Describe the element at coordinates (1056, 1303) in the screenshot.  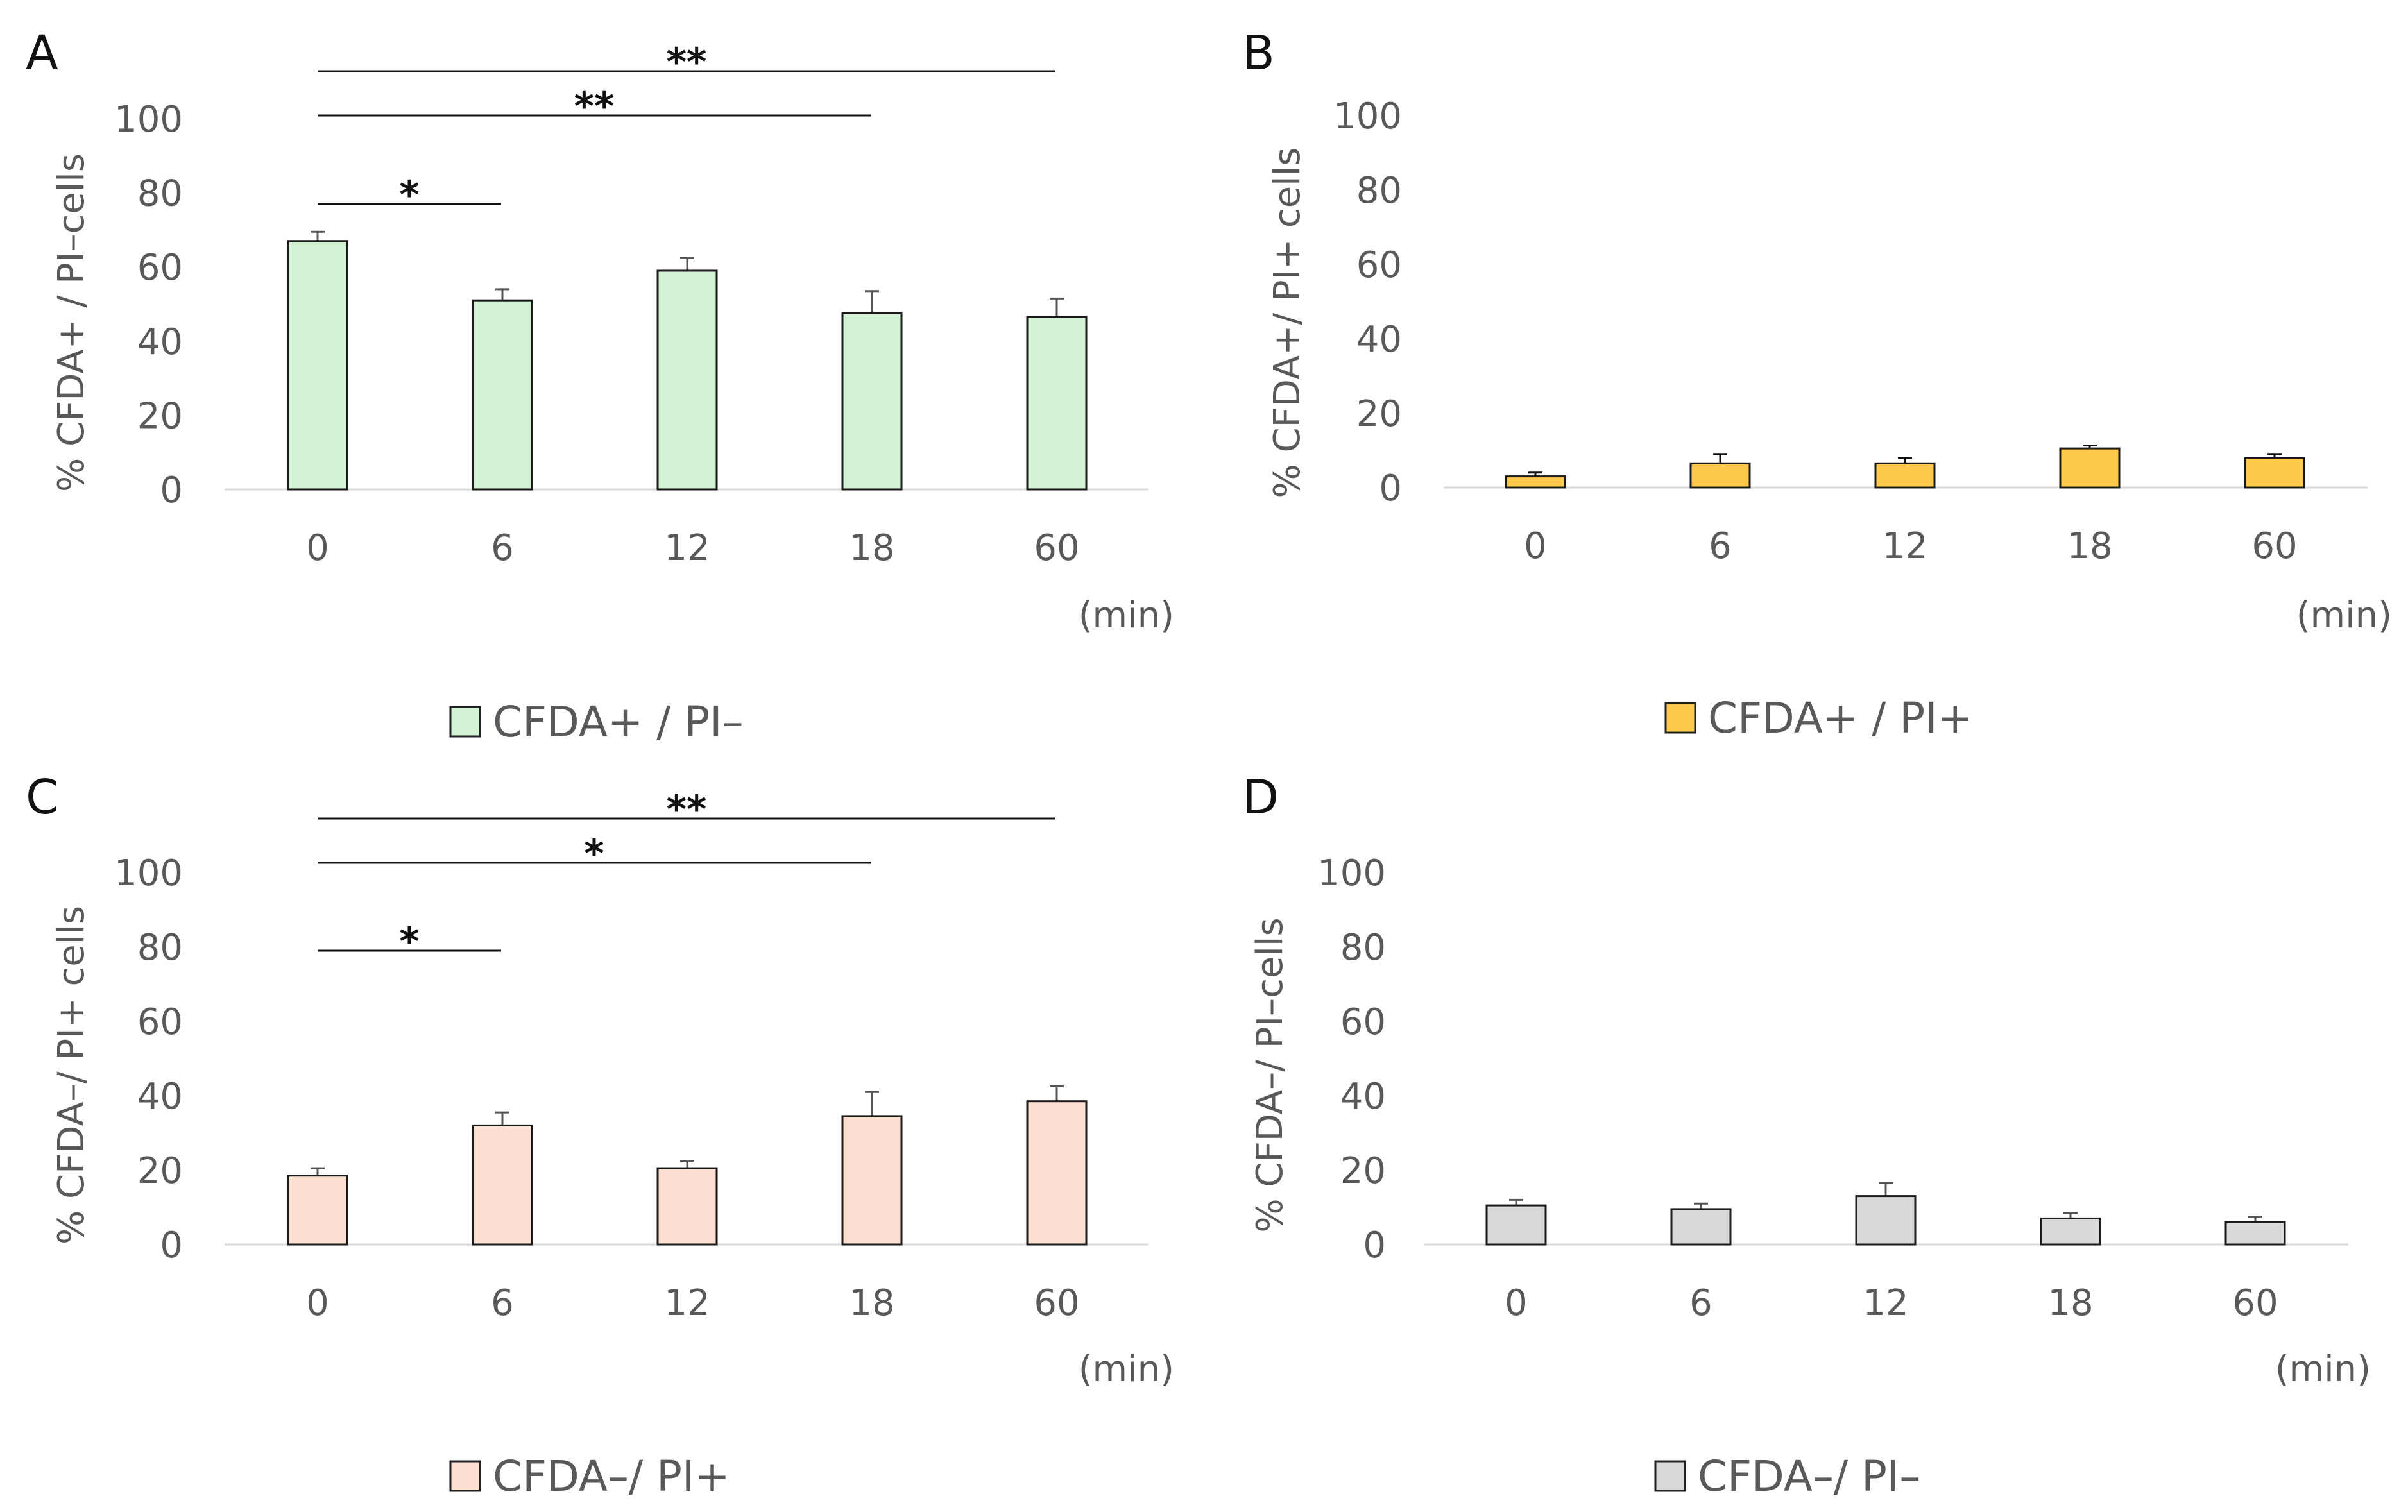
I see `panel-c-x-tick-60: 60` at that location.